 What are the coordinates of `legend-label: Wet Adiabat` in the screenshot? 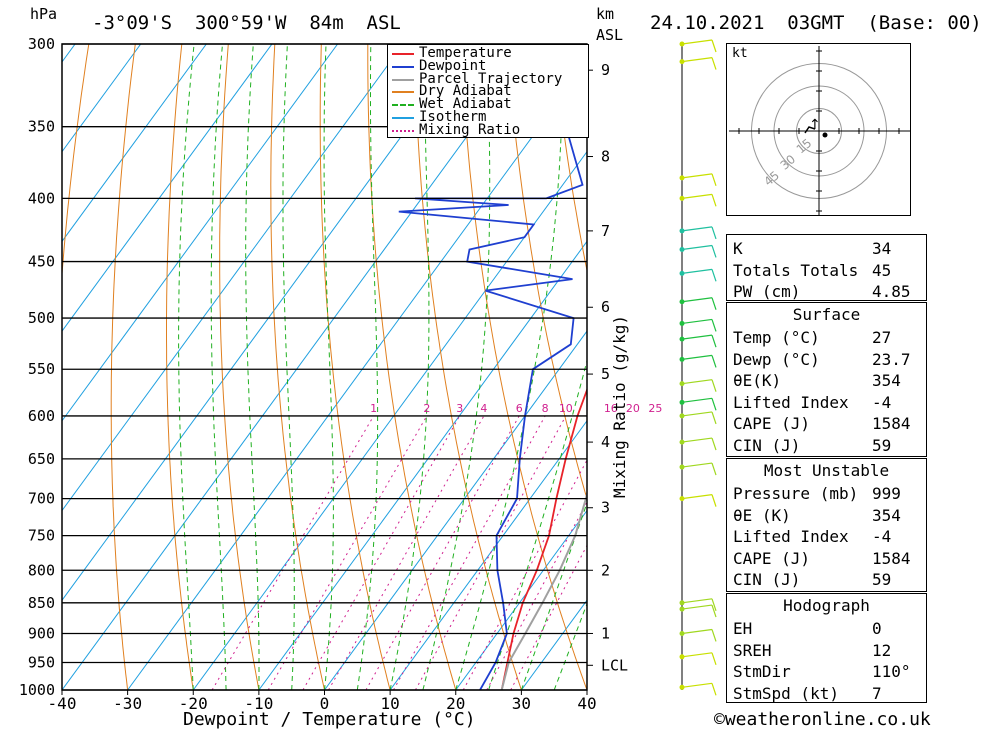 It's located at (465, 104).